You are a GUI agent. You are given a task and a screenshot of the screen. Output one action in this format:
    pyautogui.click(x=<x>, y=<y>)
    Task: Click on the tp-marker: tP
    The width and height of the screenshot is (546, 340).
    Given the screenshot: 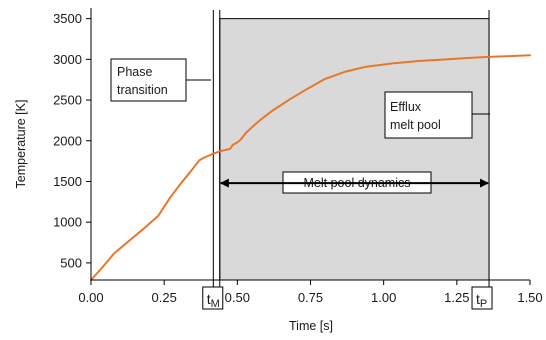 What is the action you would take?
    pyautogui.click(x=482, y=298)
    